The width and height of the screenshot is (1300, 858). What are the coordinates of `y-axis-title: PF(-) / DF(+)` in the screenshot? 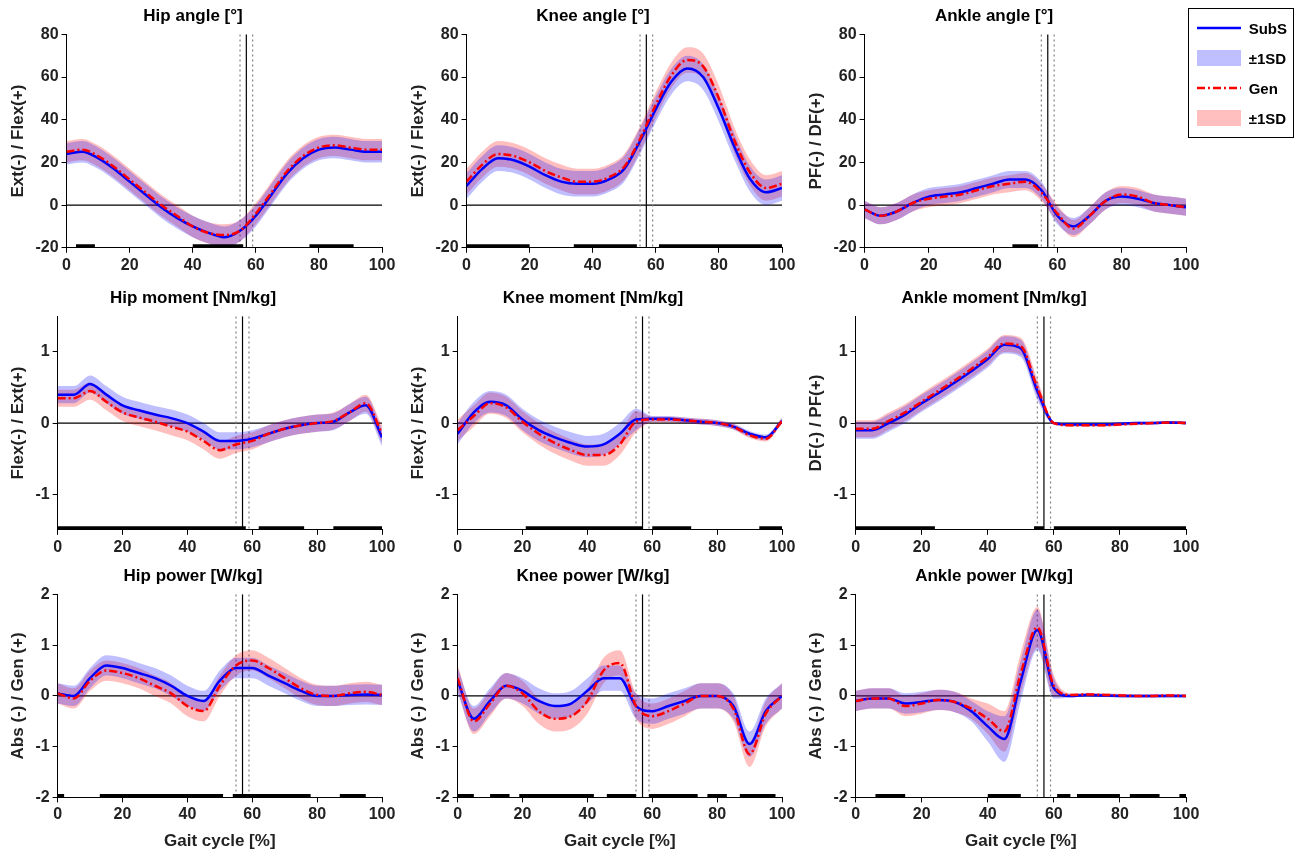 It's located at (815, 141).